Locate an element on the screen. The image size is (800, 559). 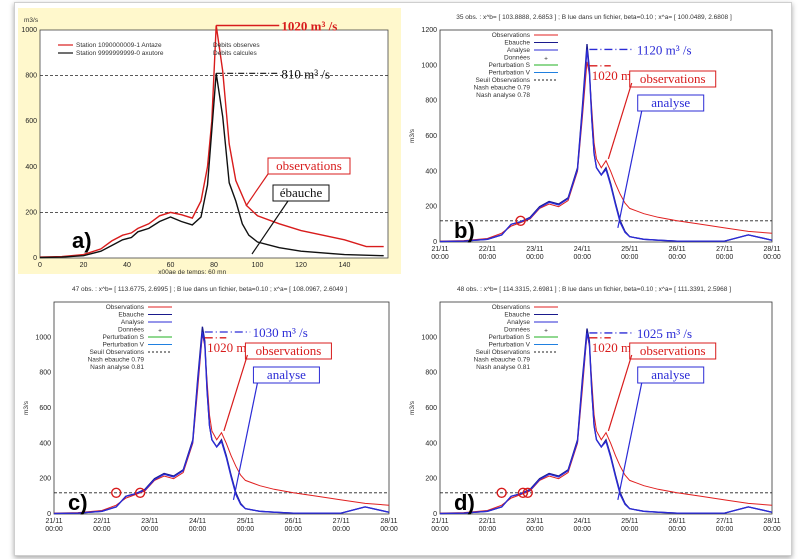
obs-arrow-b is located at coordinates (620, 121).